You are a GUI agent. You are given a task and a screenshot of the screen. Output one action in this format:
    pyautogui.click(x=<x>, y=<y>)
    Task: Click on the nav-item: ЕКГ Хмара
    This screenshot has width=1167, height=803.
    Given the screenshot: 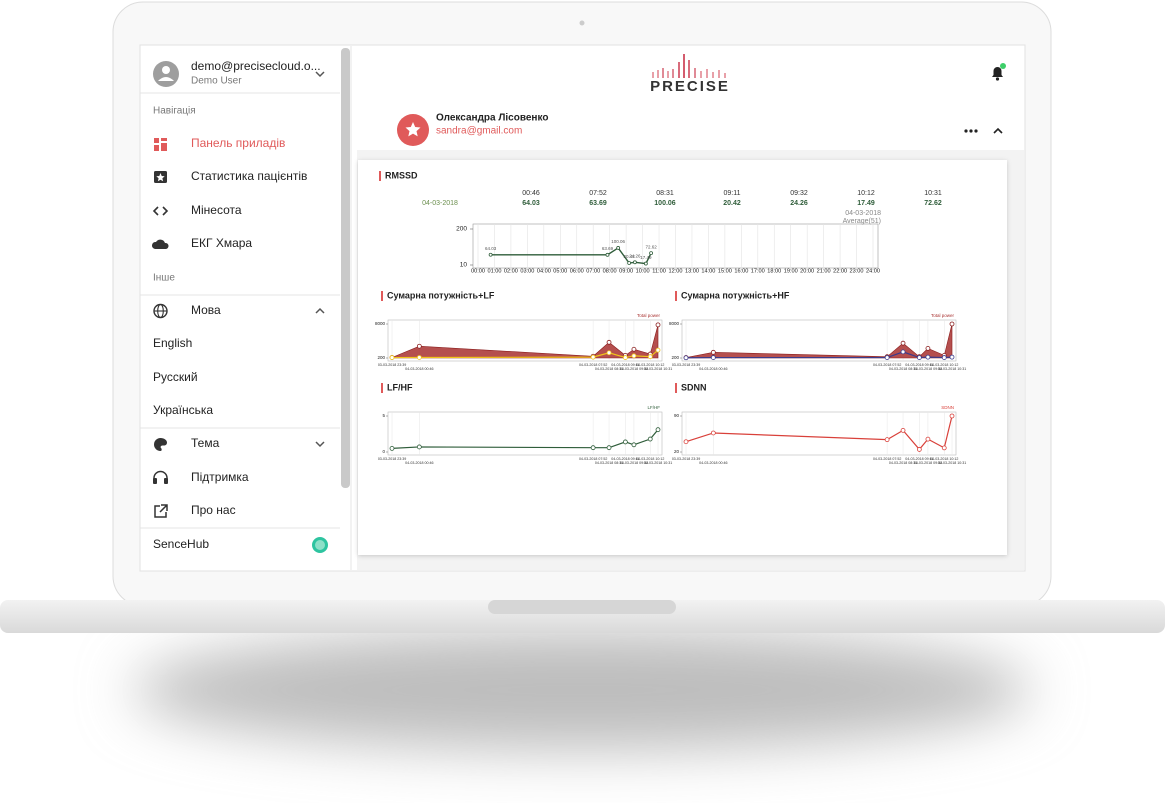 What is the action you would take?
    pyautogui.click(x=201, y=243)
    